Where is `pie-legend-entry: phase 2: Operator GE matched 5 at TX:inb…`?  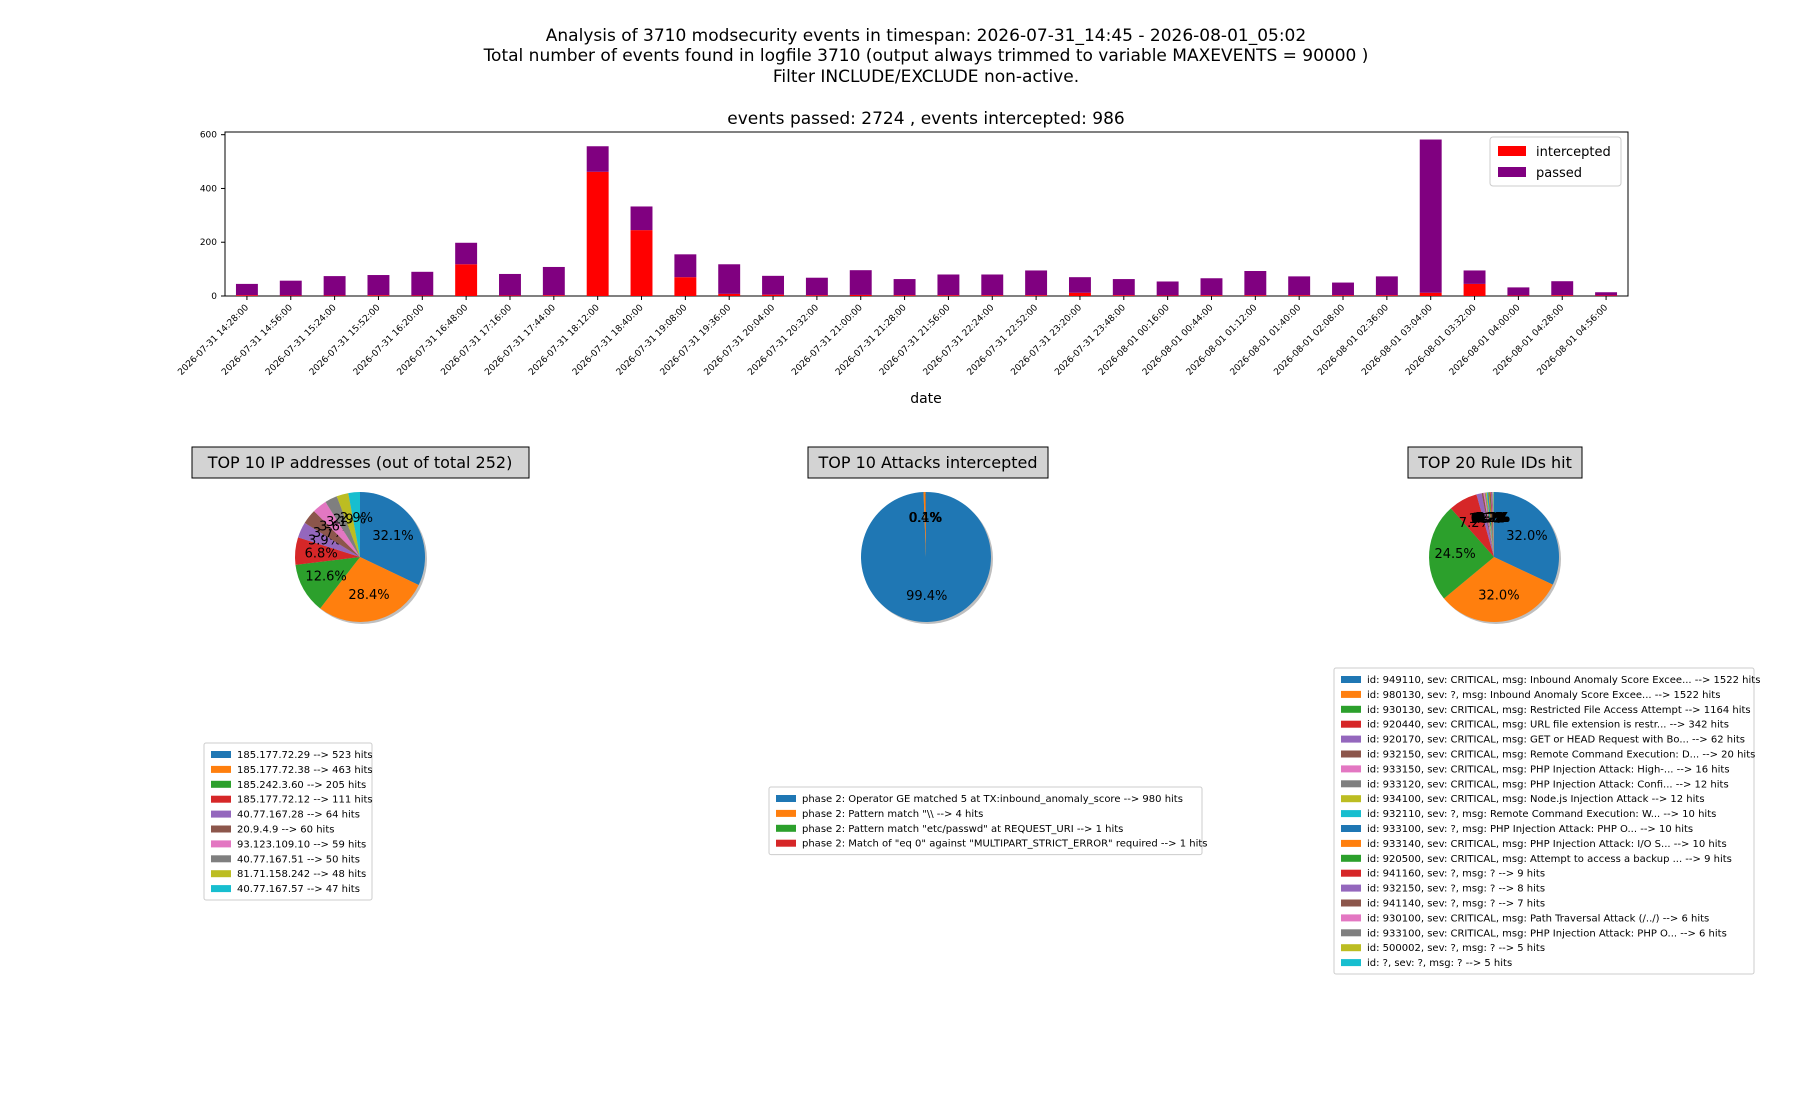 pie-legend-entry: phase 2: Operator GE matched 5 at TX:inb… is located at coordinates (992, 799).